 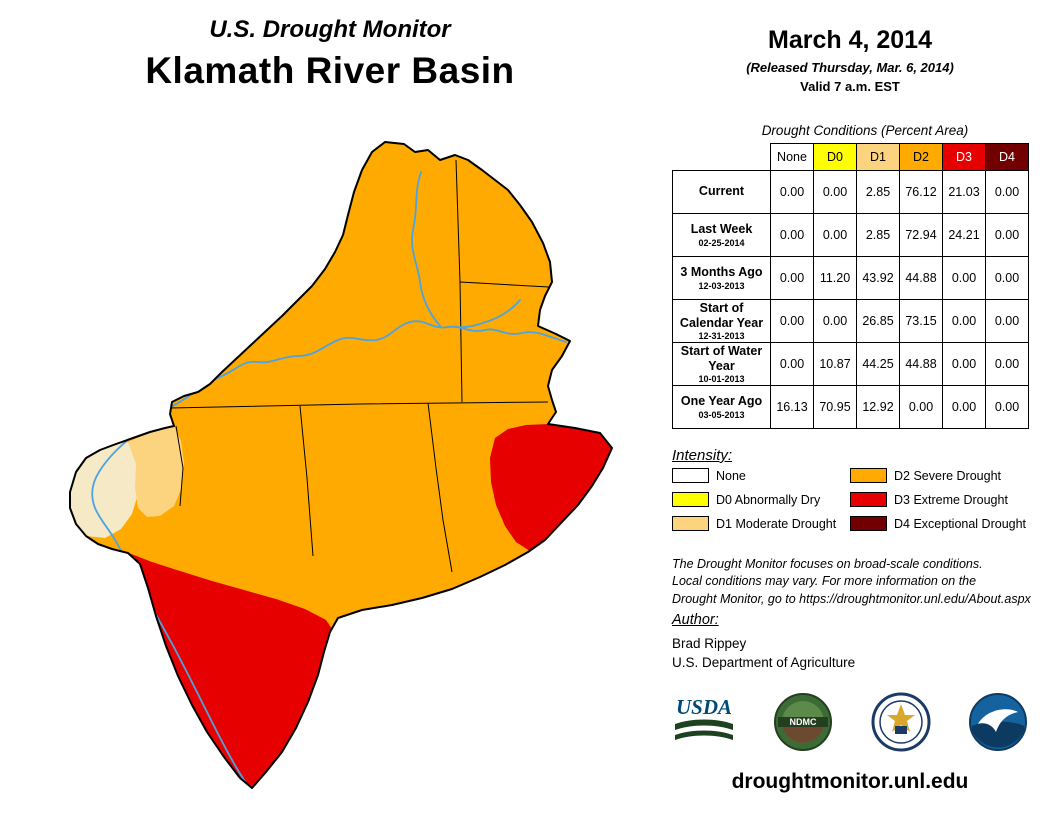 I want to click on value-cell: 26.85, so click(x=878, y=321).